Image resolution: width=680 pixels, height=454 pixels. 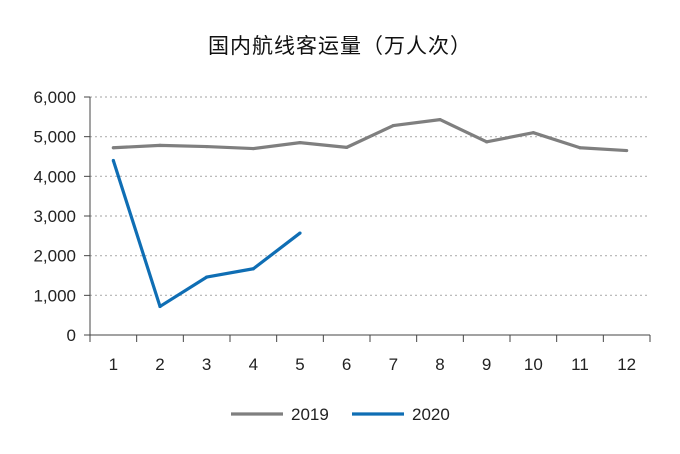 What do you see at coordinates (54, 137) in the screenshot?
I see `y-tick-label: 5,000` at bounding box center [54, 137].